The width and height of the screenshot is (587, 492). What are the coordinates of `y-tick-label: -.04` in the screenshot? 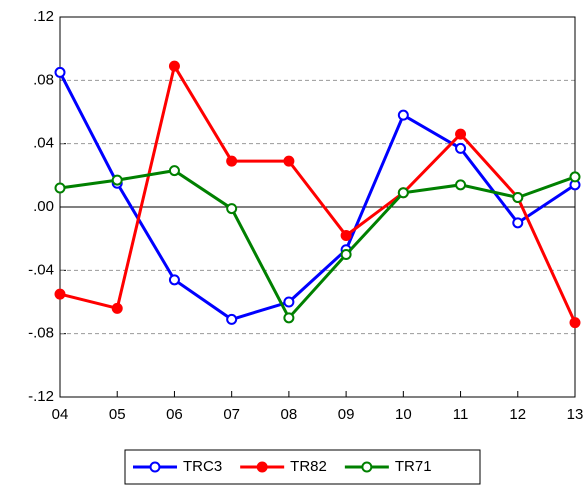 It's located at (41, 269).